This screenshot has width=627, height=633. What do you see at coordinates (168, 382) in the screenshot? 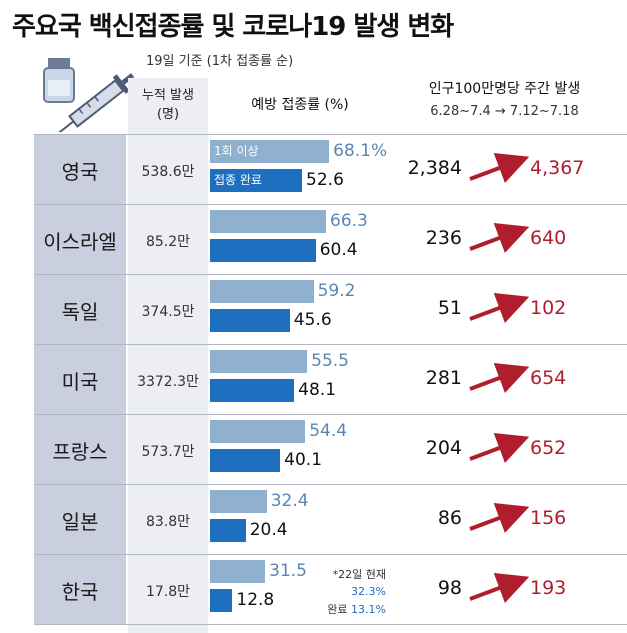
I see `cumulative-value: 3372.3만` at bounding box center [168, 382].